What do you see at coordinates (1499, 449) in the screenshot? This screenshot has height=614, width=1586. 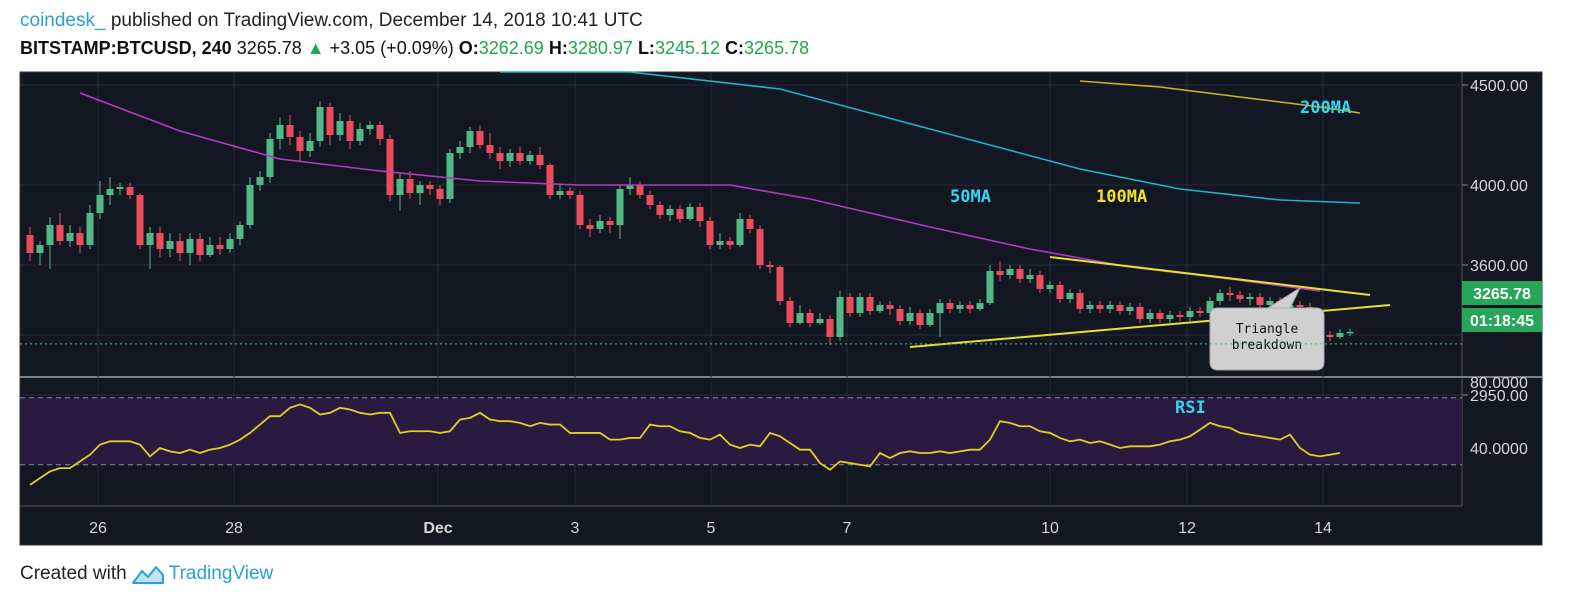 I see `rsi-tick-label: 40.0000` at bounding box center [1499, 449].